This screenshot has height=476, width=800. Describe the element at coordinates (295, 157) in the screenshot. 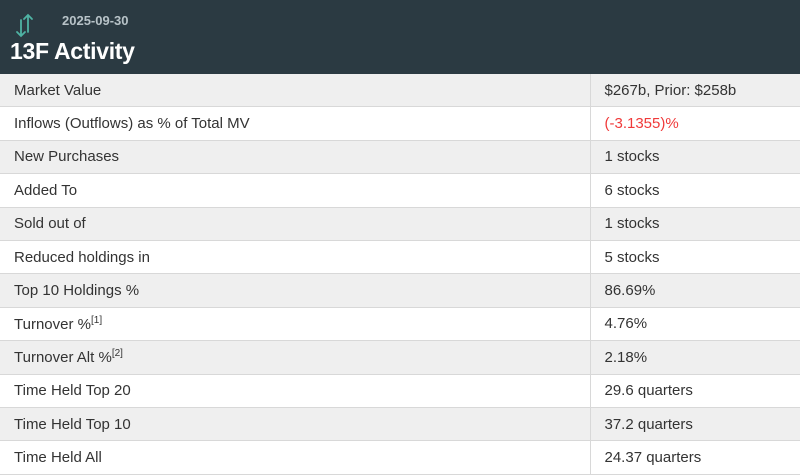

I see `row-label: New Purchases` at that location.